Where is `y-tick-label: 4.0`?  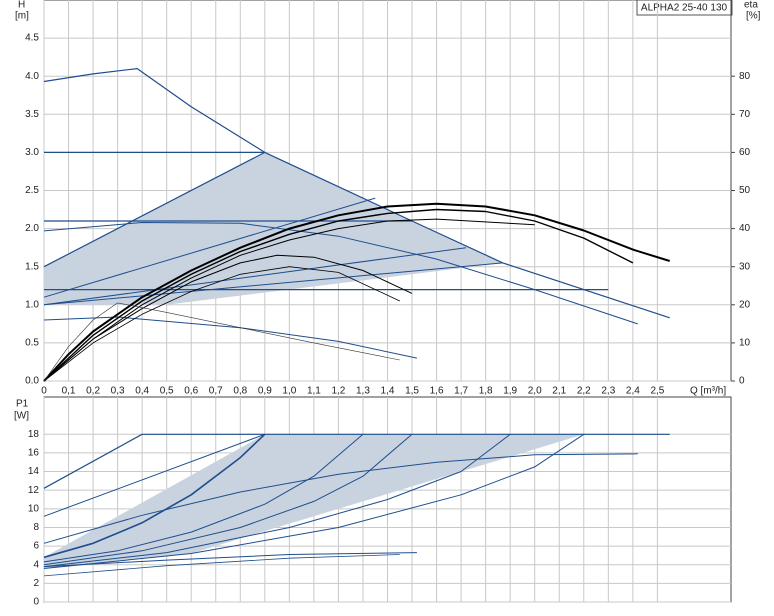
y-tick-label: 4.0 is located at coordinates (32, 76).